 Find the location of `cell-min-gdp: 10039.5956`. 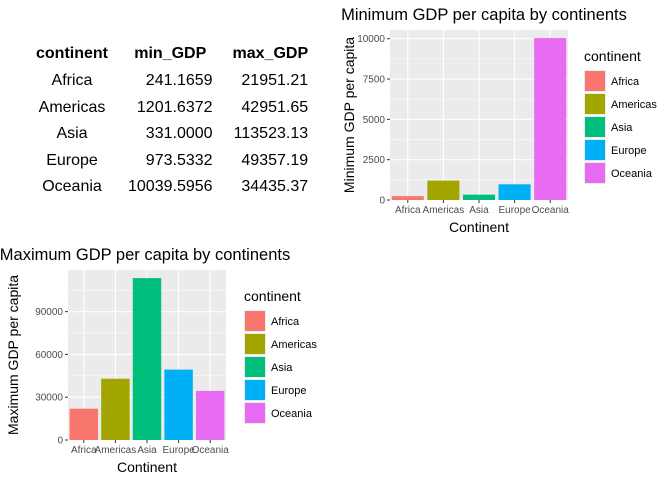

cell-min-gdp: 10039.5956 is located at coordinates (170, 187).